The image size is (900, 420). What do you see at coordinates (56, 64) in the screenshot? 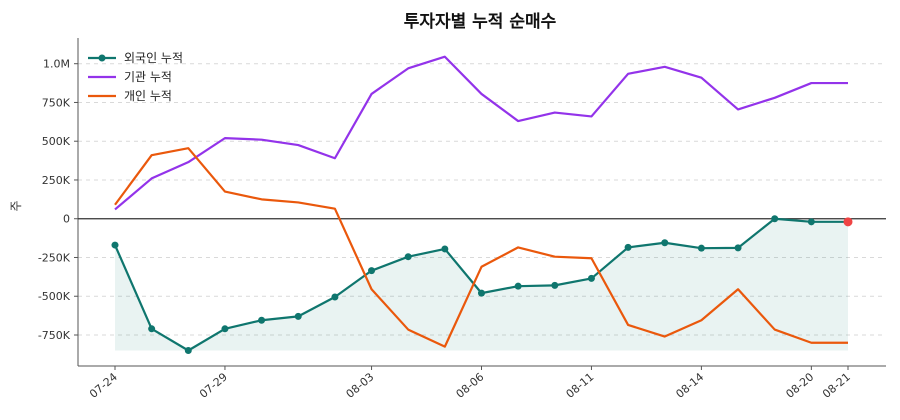
I see `y-tick-label: 1.0M` at bounding box center [56, 64].